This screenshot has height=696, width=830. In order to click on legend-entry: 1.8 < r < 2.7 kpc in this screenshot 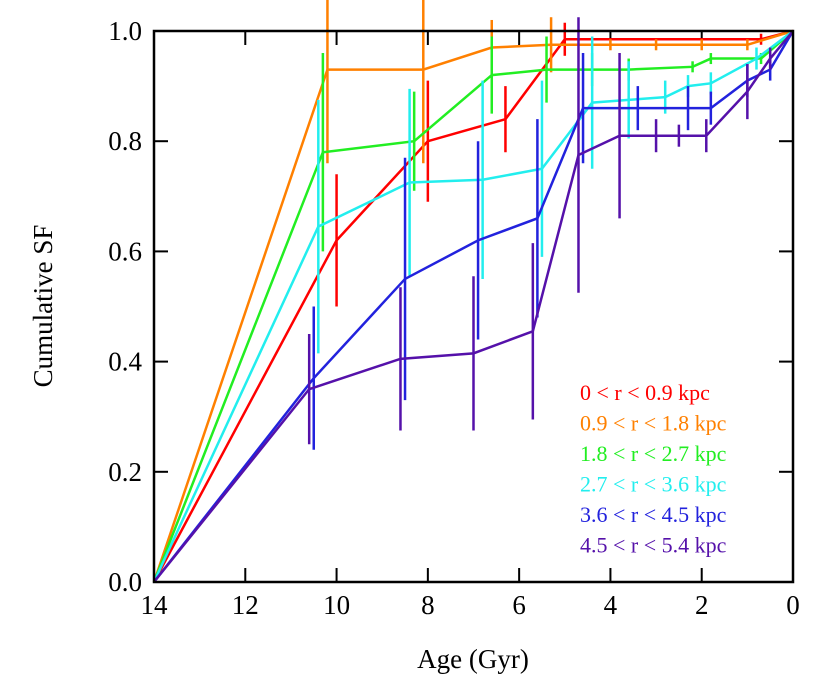, I will do `click(653, 453)`.